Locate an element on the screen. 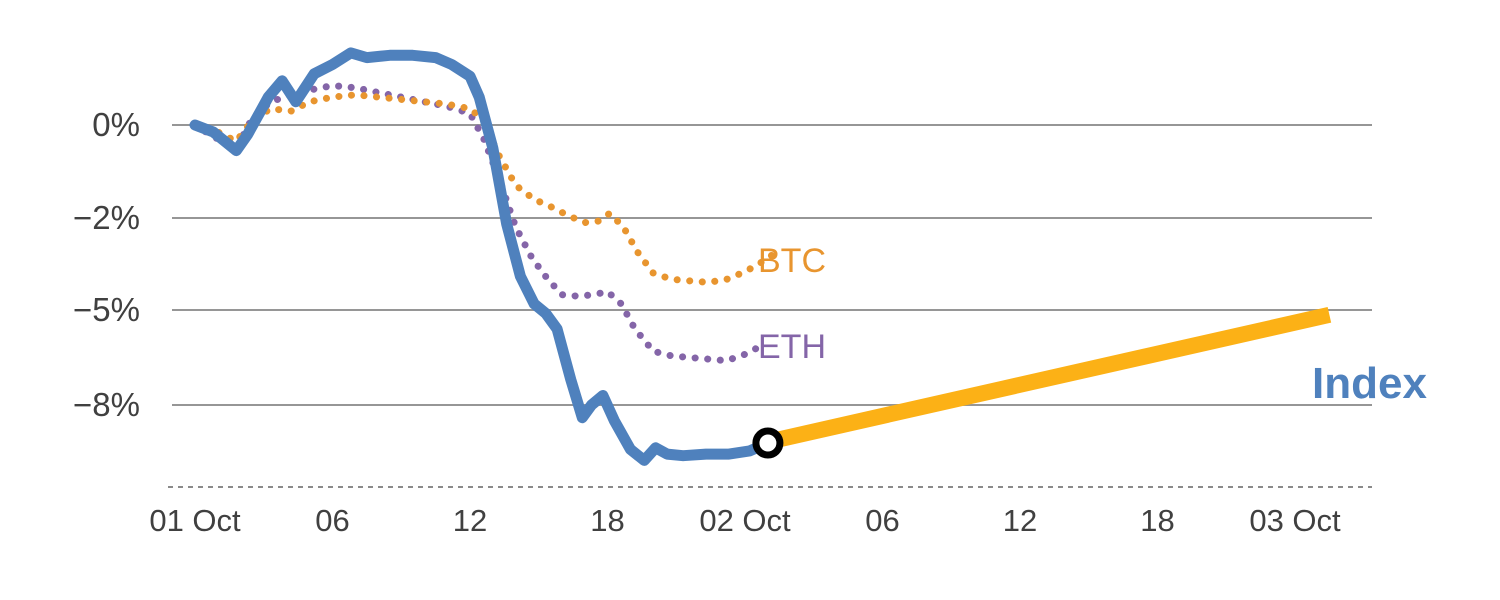  x-tick-label: 01 Oct is located at coordinates (195, 520).